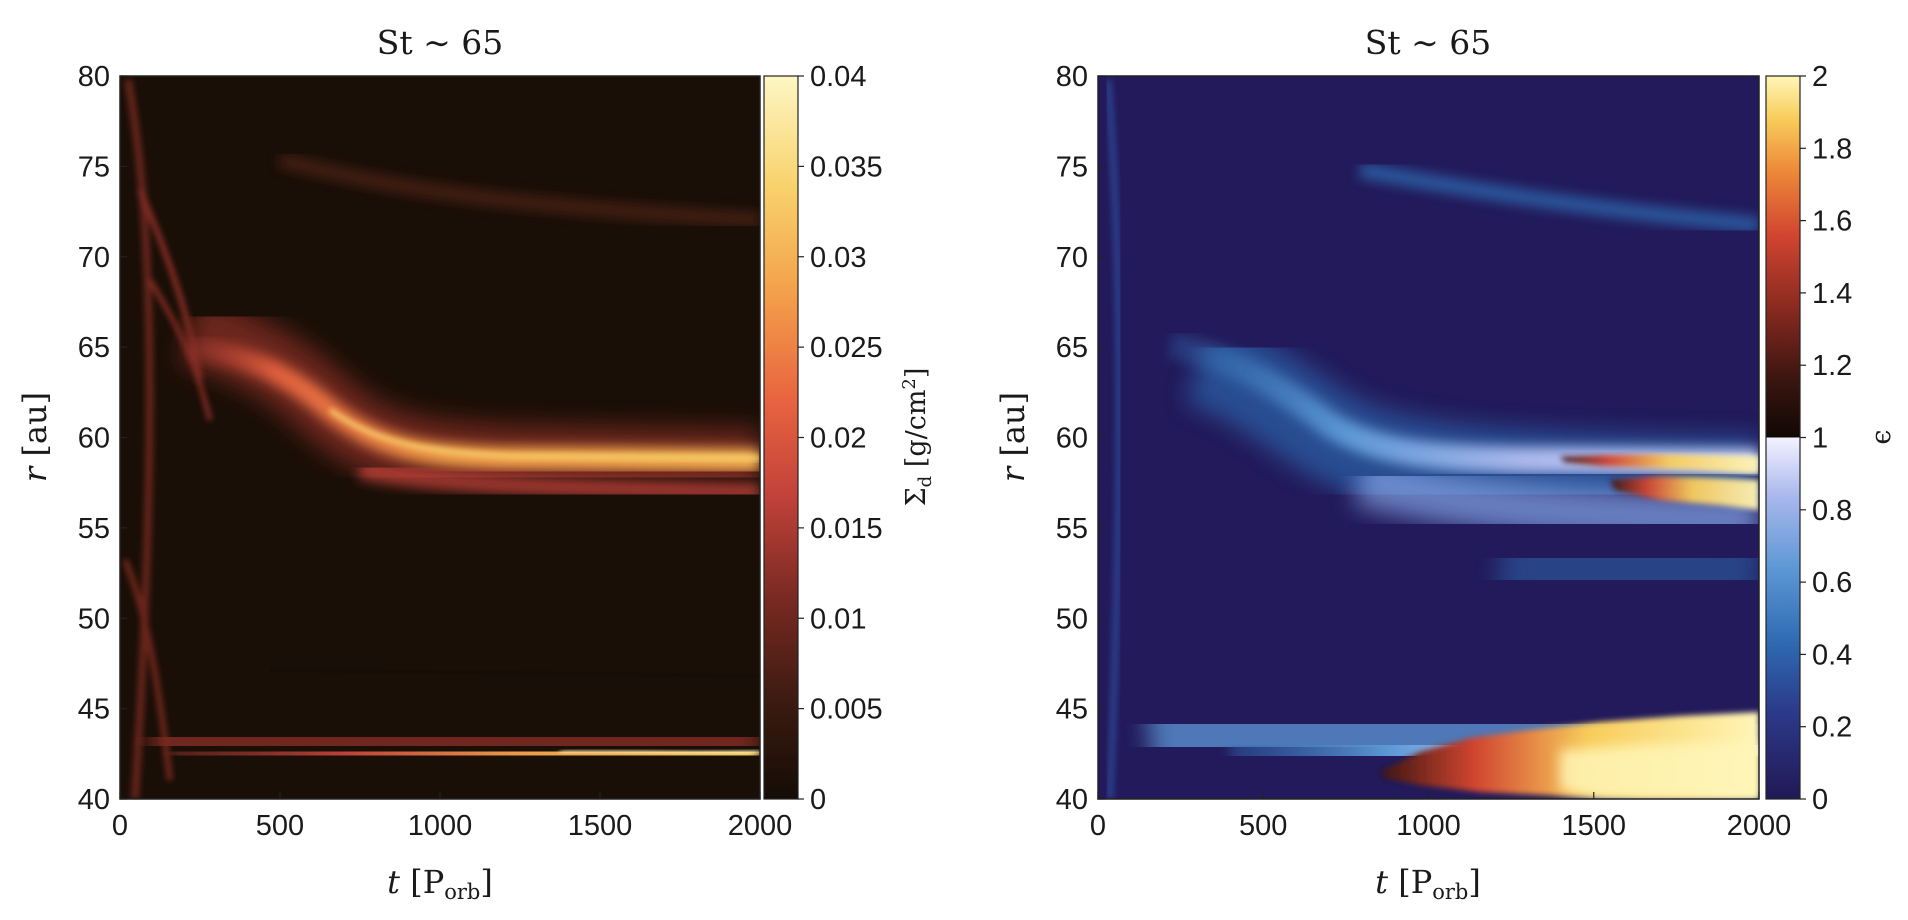  I want to click on right-x-tick-label: 1000, so click(1428, 826).